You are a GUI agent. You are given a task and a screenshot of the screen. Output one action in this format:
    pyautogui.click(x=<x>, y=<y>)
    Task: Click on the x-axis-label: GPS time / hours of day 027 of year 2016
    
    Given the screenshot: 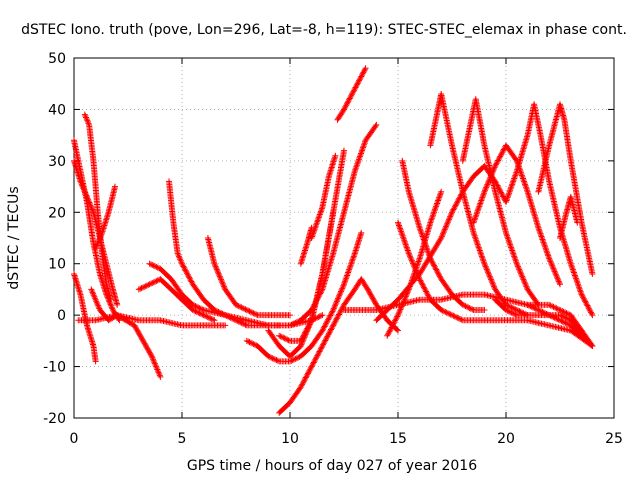 What is the action you would take?
    pyautogui.click(x=332, y=466)
    